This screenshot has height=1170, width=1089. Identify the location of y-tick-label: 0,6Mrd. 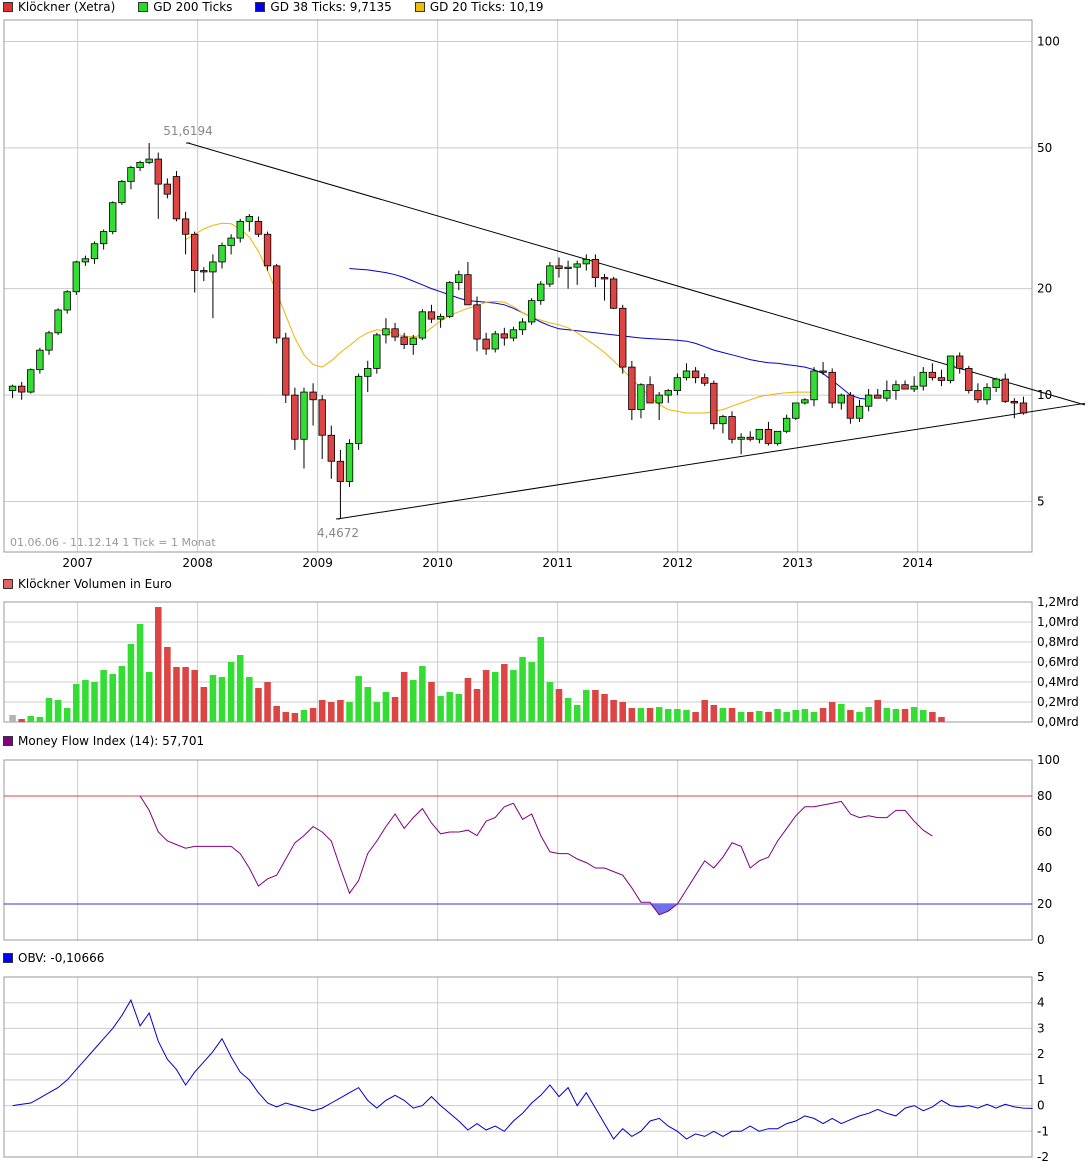
(1058, 662).